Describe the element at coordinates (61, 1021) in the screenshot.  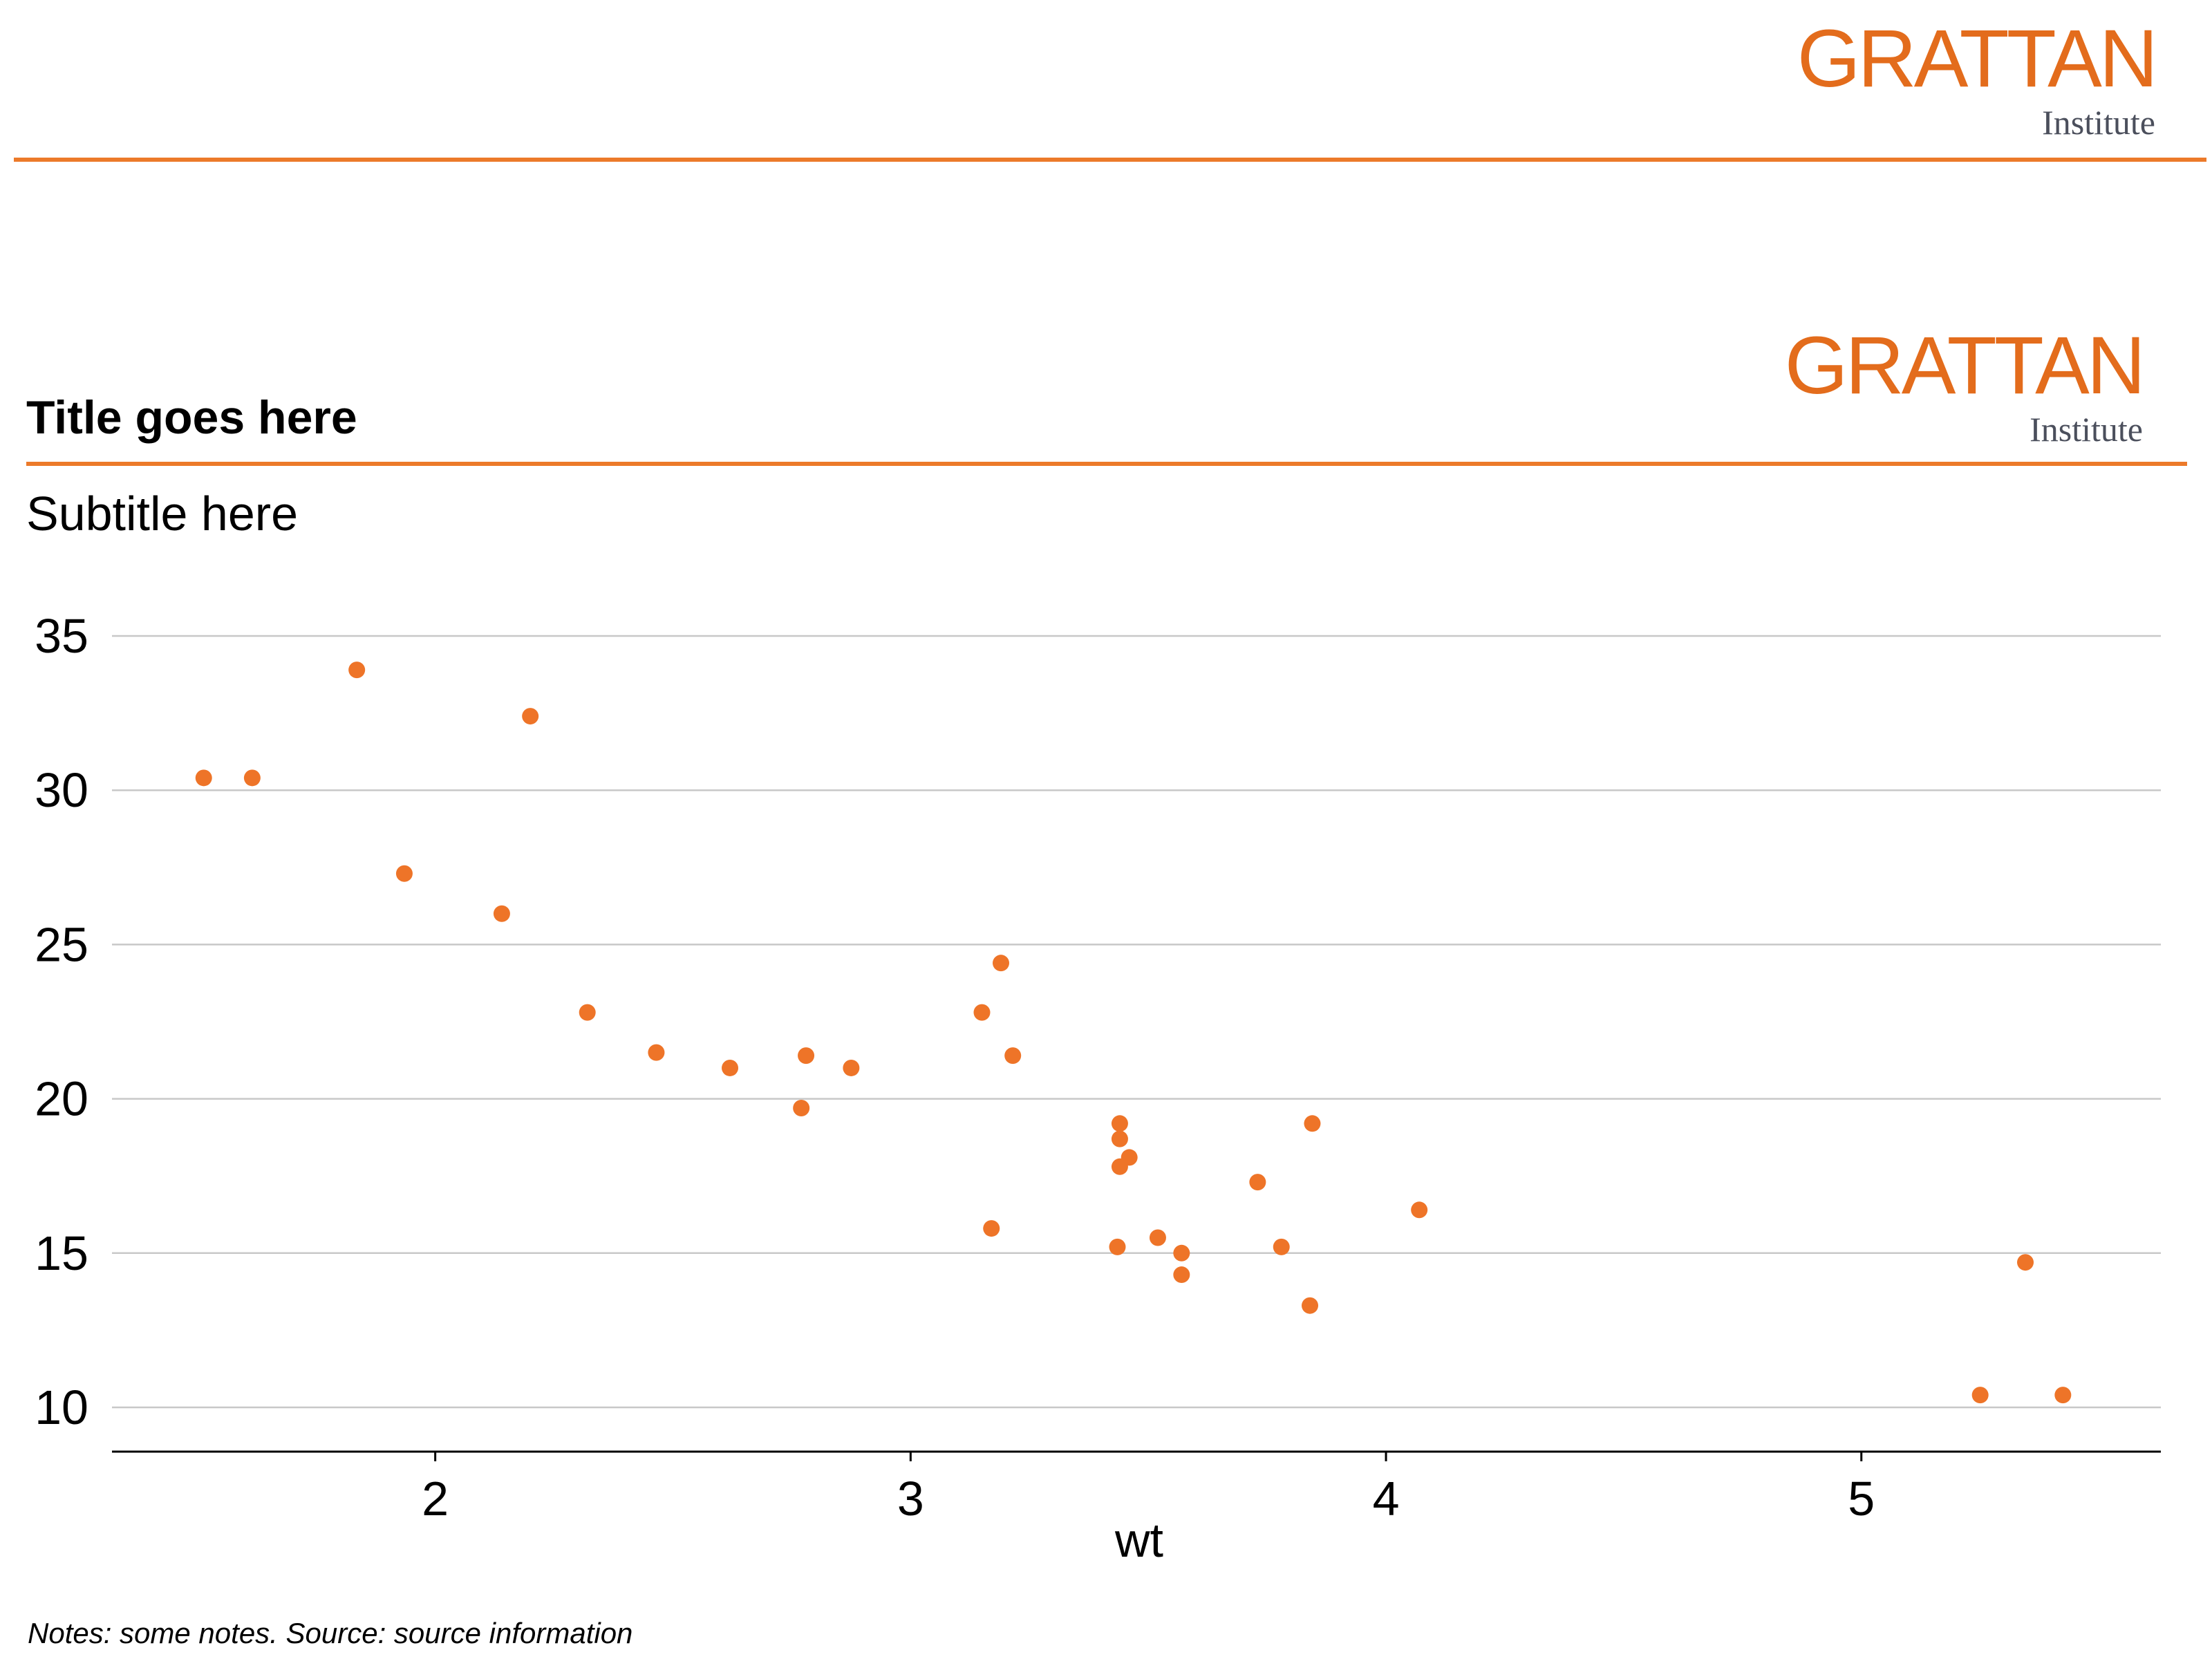
I see `y-axis: 10 15 20 25 30 35` at that location.